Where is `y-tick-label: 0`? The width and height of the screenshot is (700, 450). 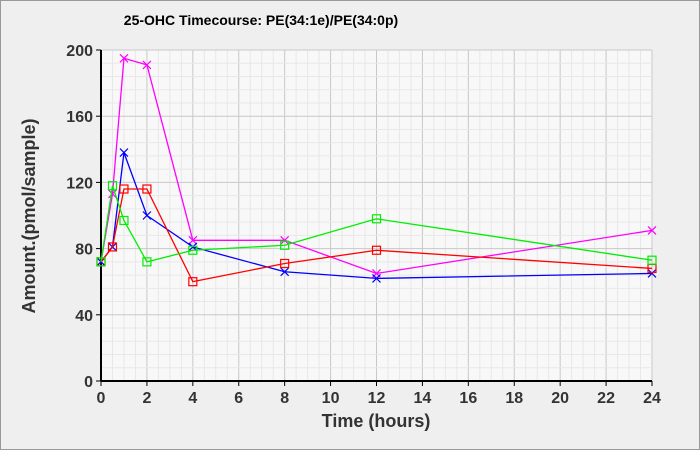 y-tick-label: 0 is located at coordinates (88, 382).